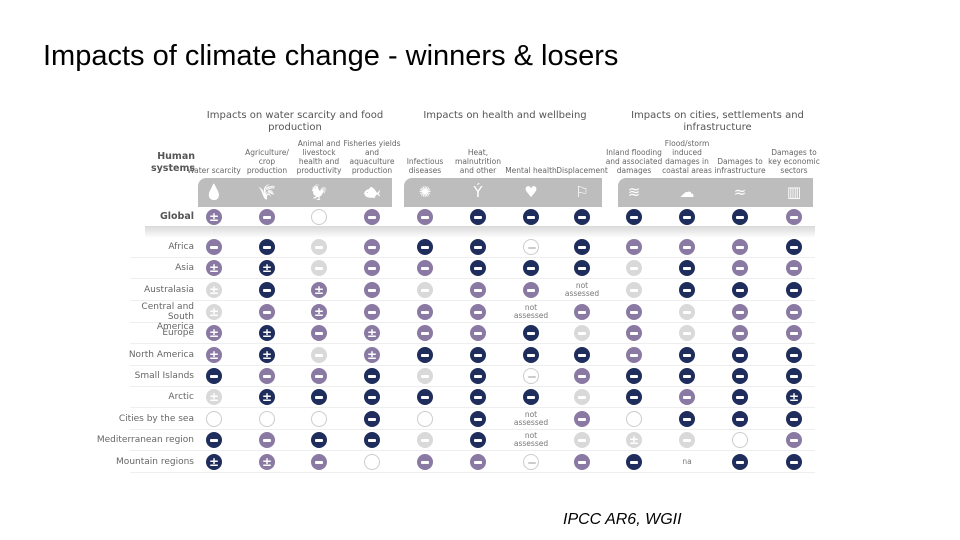 The width and height of the screenshot is (960, 540). I want to click on global-separator, so click(480, 232).